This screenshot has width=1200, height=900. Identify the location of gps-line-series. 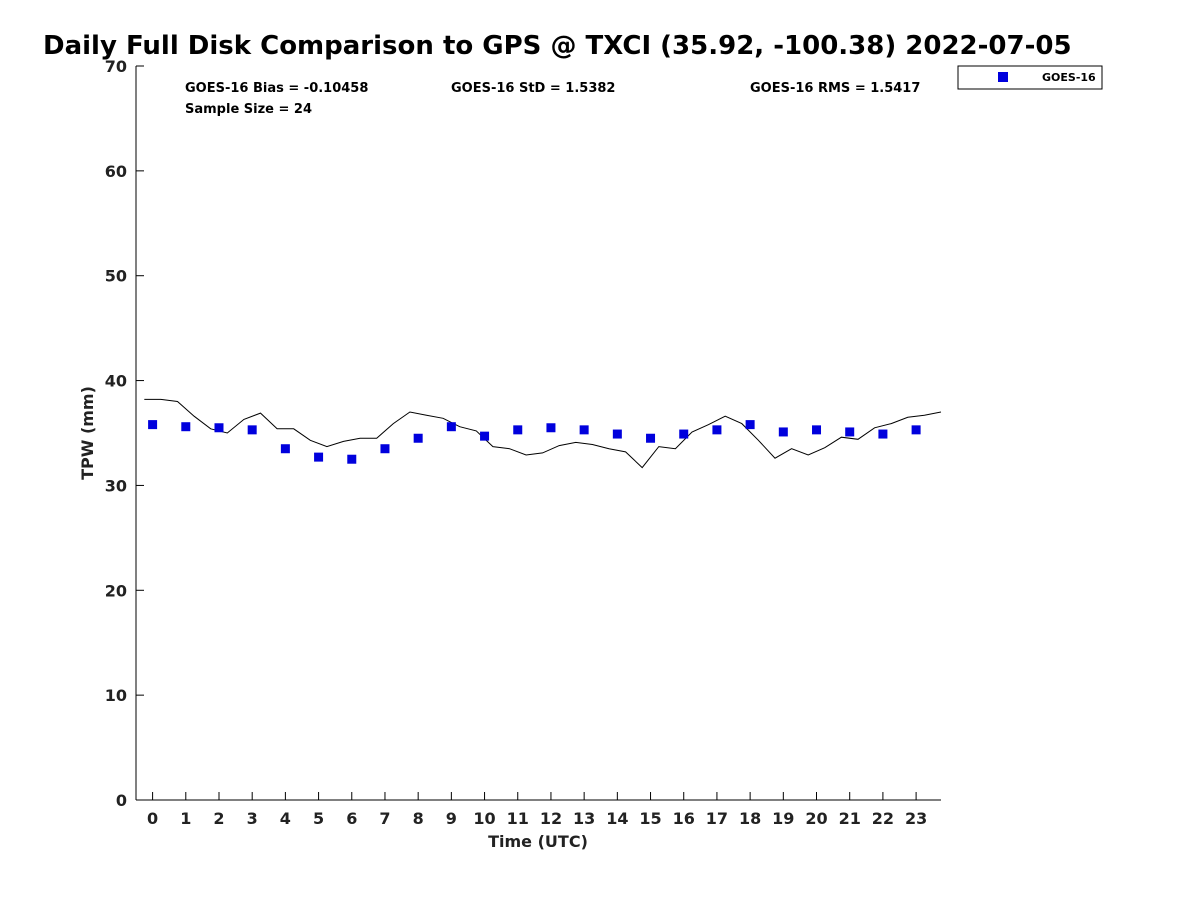
(543, 433).